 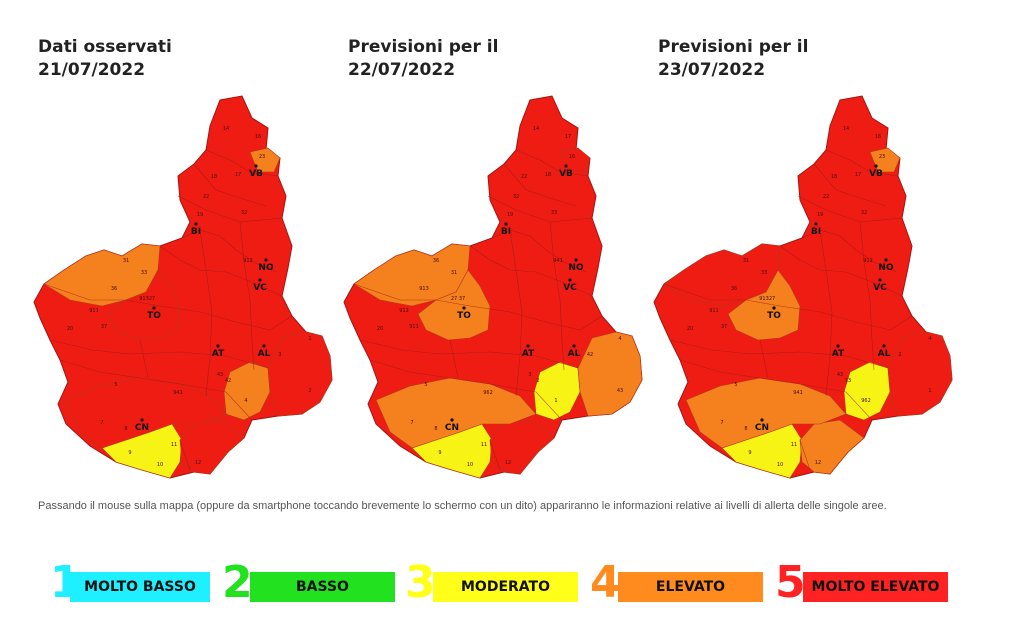 I want to click on zone-number-label: 12, so click(x=818, y=463).